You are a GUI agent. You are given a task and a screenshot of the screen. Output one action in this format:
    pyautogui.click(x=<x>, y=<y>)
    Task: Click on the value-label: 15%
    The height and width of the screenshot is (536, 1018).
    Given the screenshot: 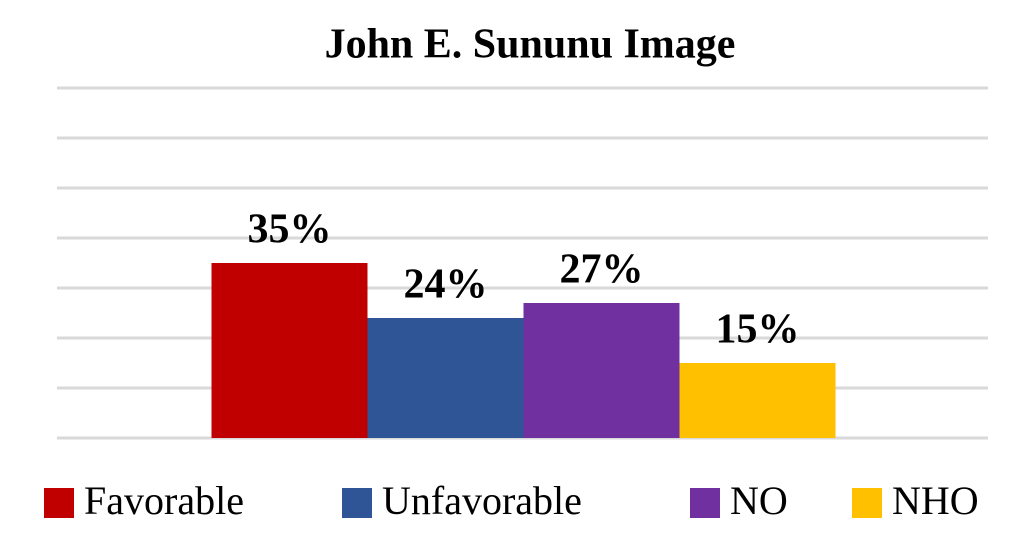 What is the action you would take?
    pyautogui.click(x=758, y=330)
    